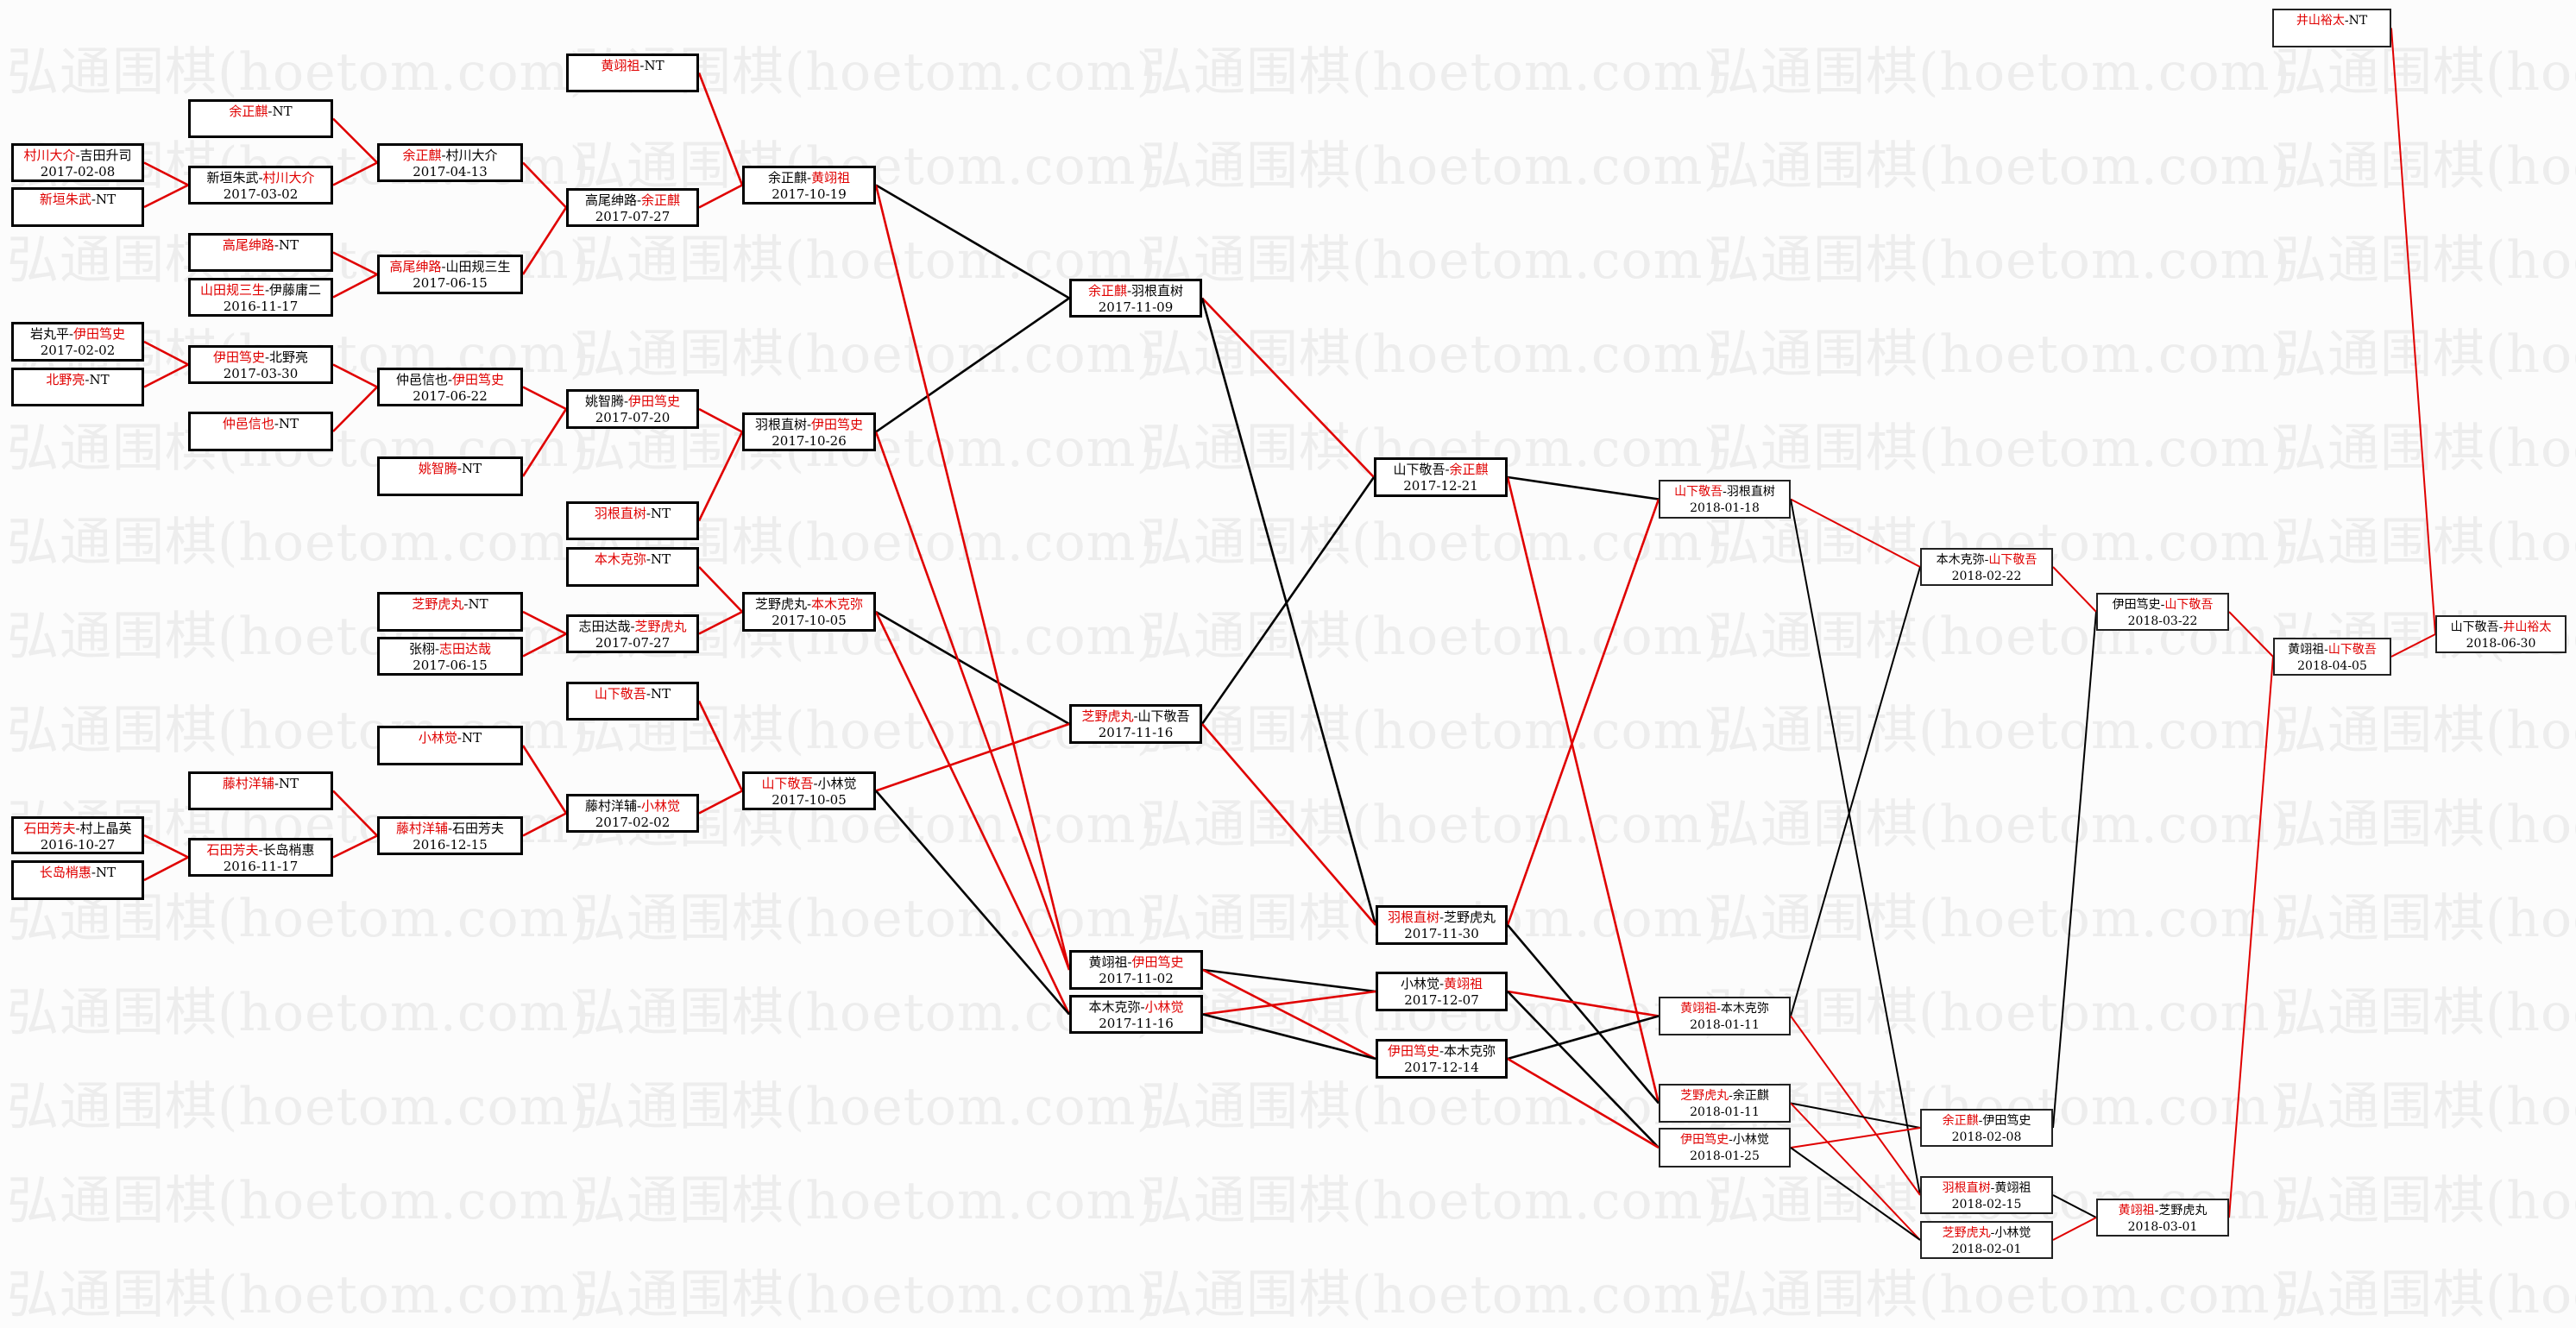  Describe the element at coordinates (1136, 979) in the screenshot. I see `match-date: 2017-11-02` at that location.